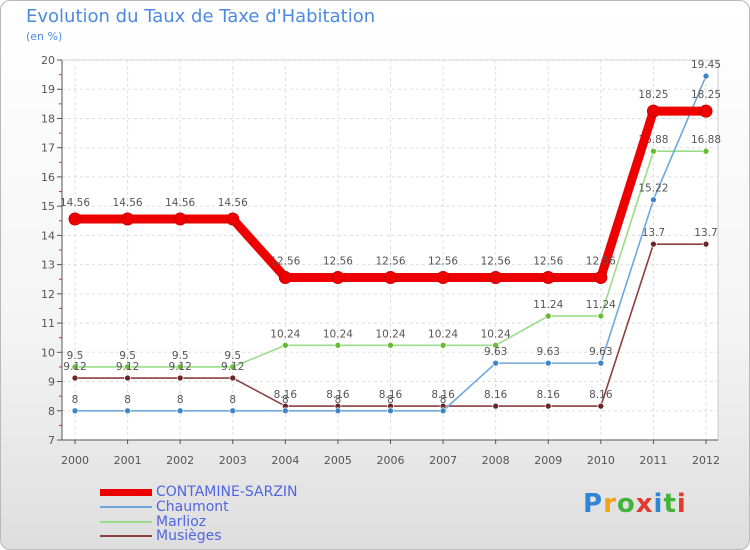 This screenshot has width=750, height=550. Describe the element at coordinates (44, 36) in the screenshot. I see `unit-label: (en %)` at that location.